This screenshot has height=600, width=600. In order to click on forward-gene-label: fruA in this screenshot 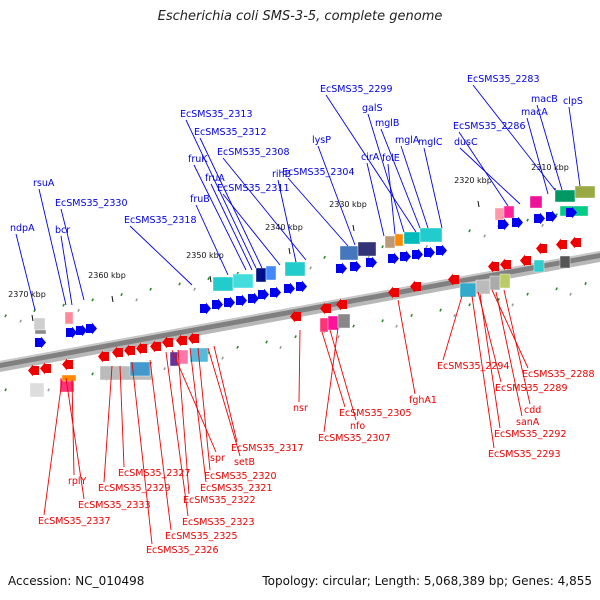, I will do `click(215, 178)`.